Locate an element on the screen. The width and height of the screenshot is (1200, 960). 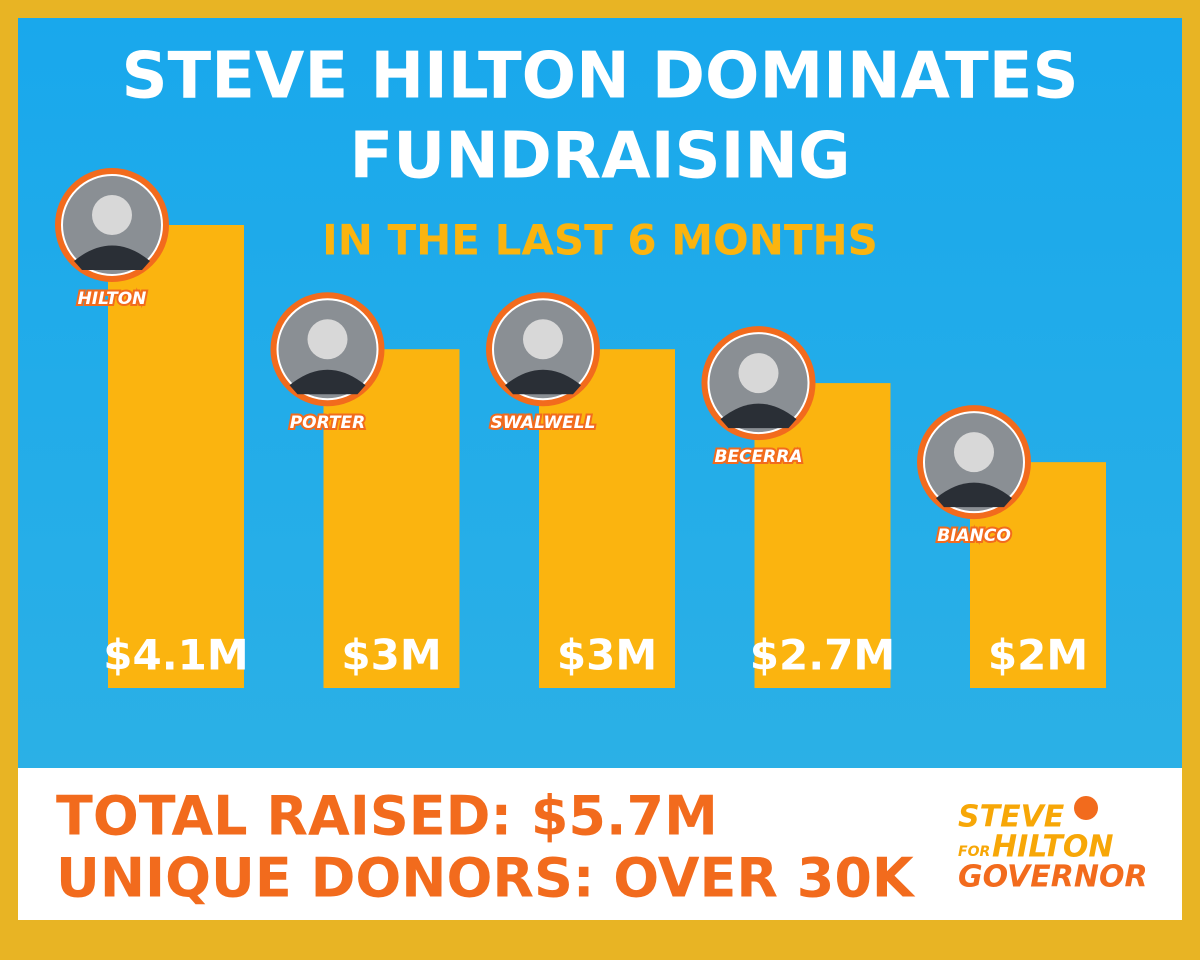
logo-text: STEVE is located at coordinates (1011, 817).